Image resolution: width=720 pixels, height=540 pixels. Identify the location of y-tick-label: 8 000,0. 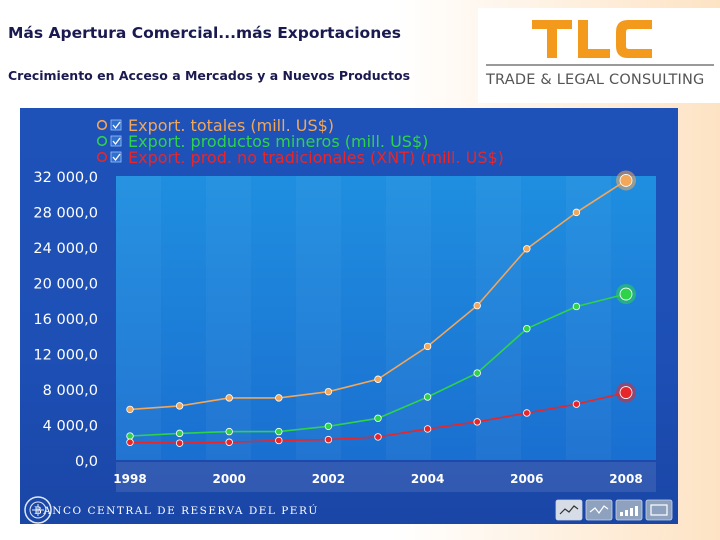
(70, 391).